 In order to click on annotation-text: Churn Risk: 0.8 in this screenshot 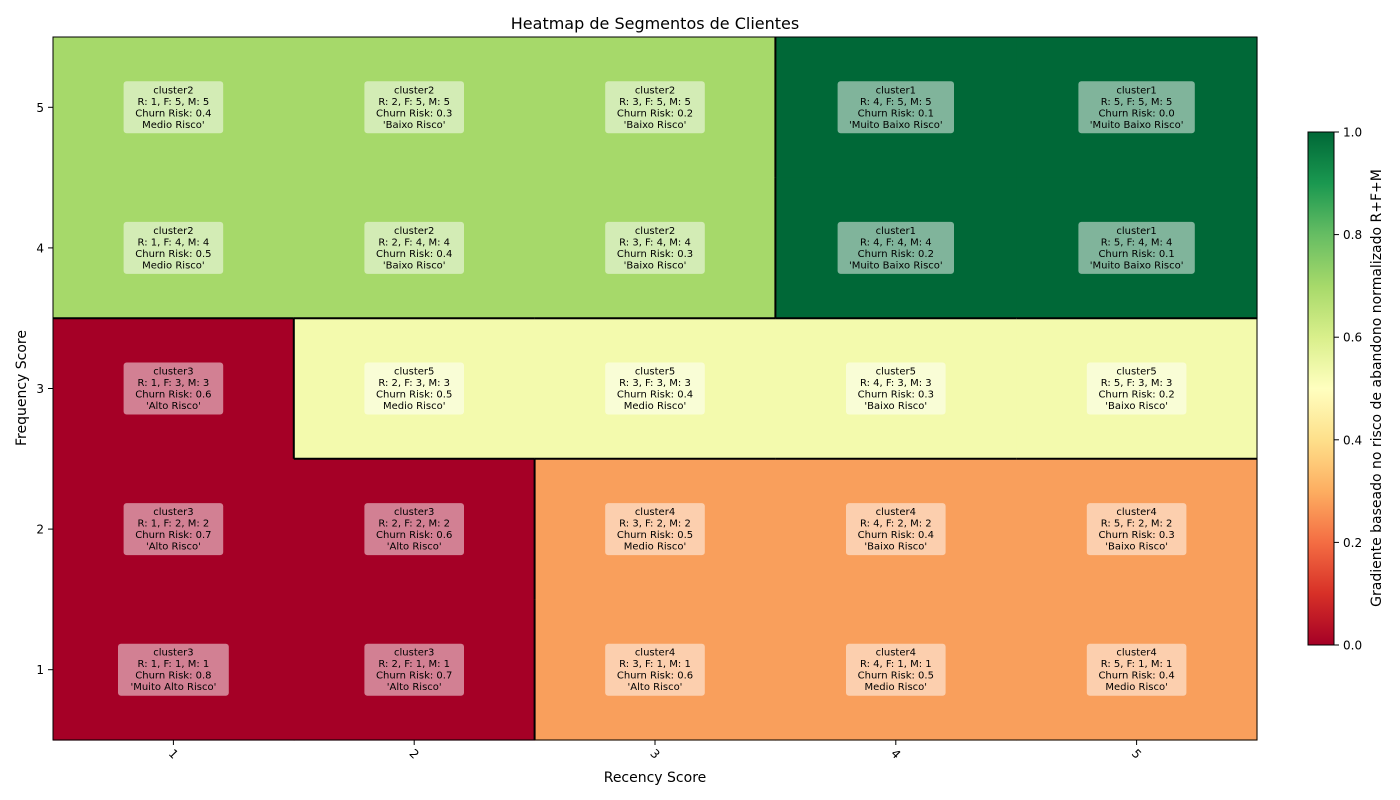, I will do `click(173, 676)`.